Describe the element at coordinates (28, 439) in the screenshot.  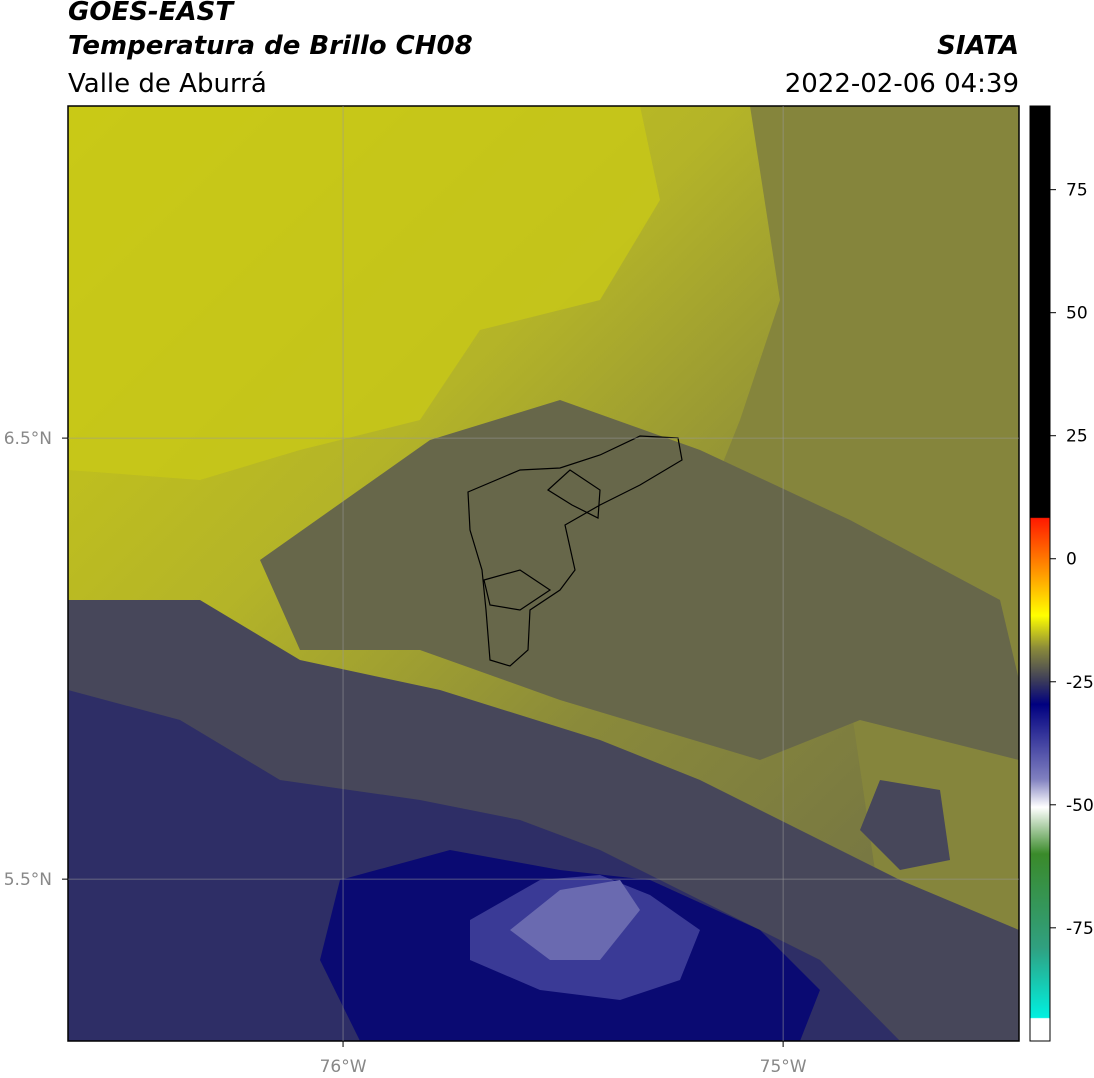
I see `y-tick-label: 6.5°N` at that location.